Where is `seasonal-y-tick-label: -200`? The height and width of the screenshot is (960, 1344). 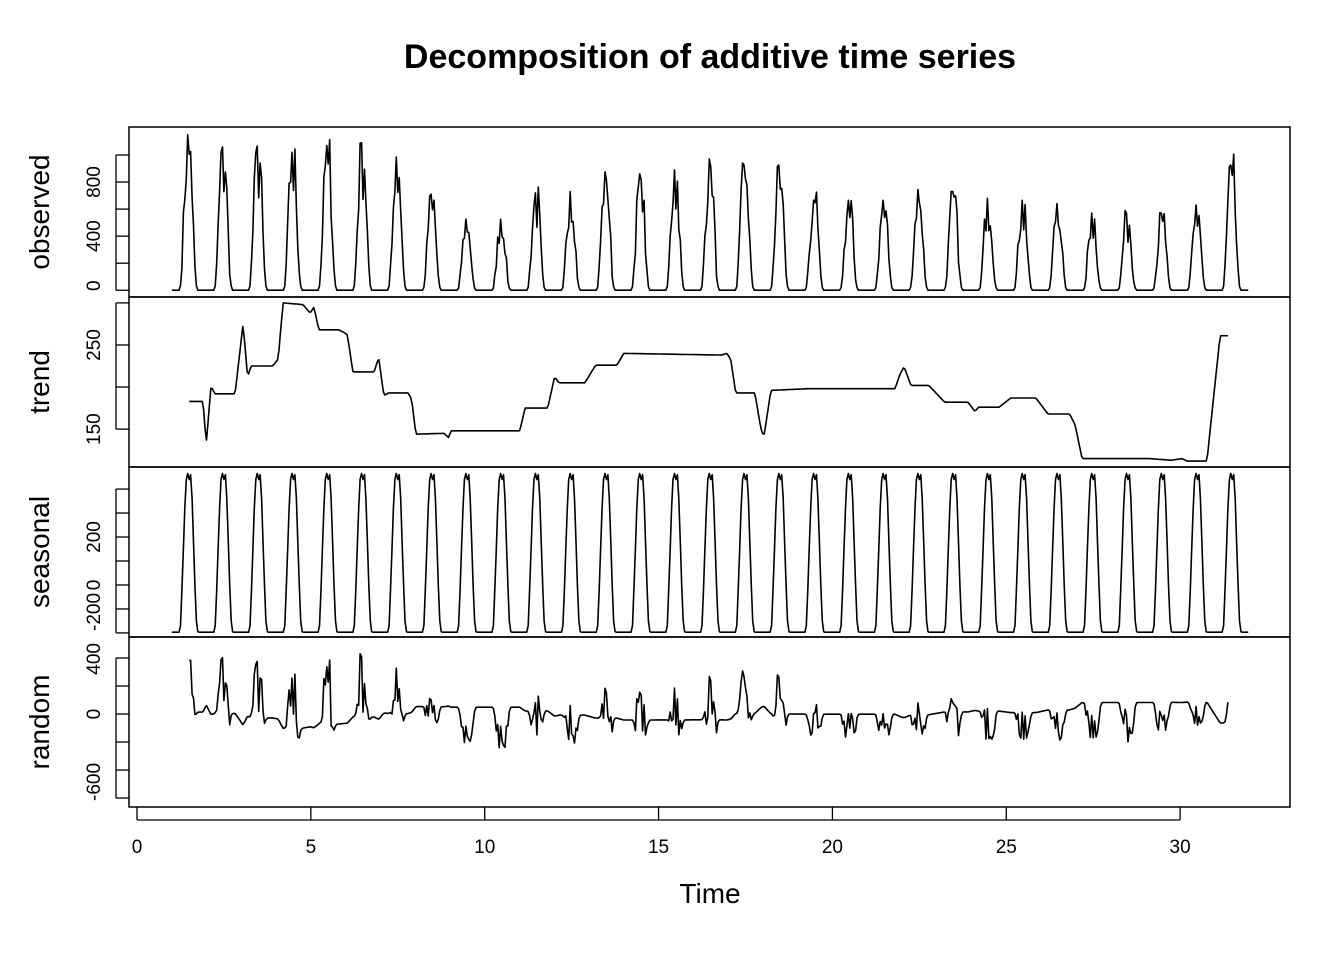
seasonal-y-tick-label: -200 is located at coordinates (94, 612).